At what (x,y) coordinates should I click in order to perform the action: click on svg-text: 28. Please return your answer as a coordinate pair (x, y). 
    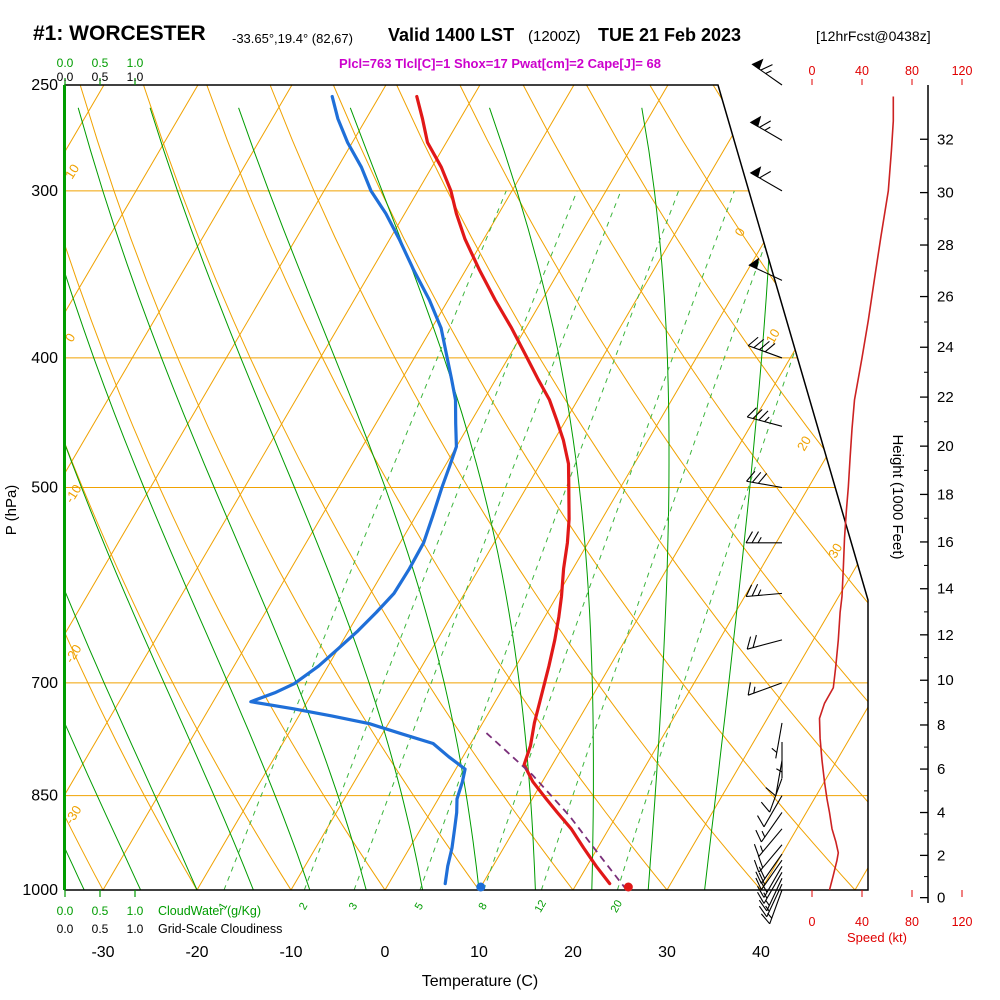
    Looking at the image, I should click on (945, 245).